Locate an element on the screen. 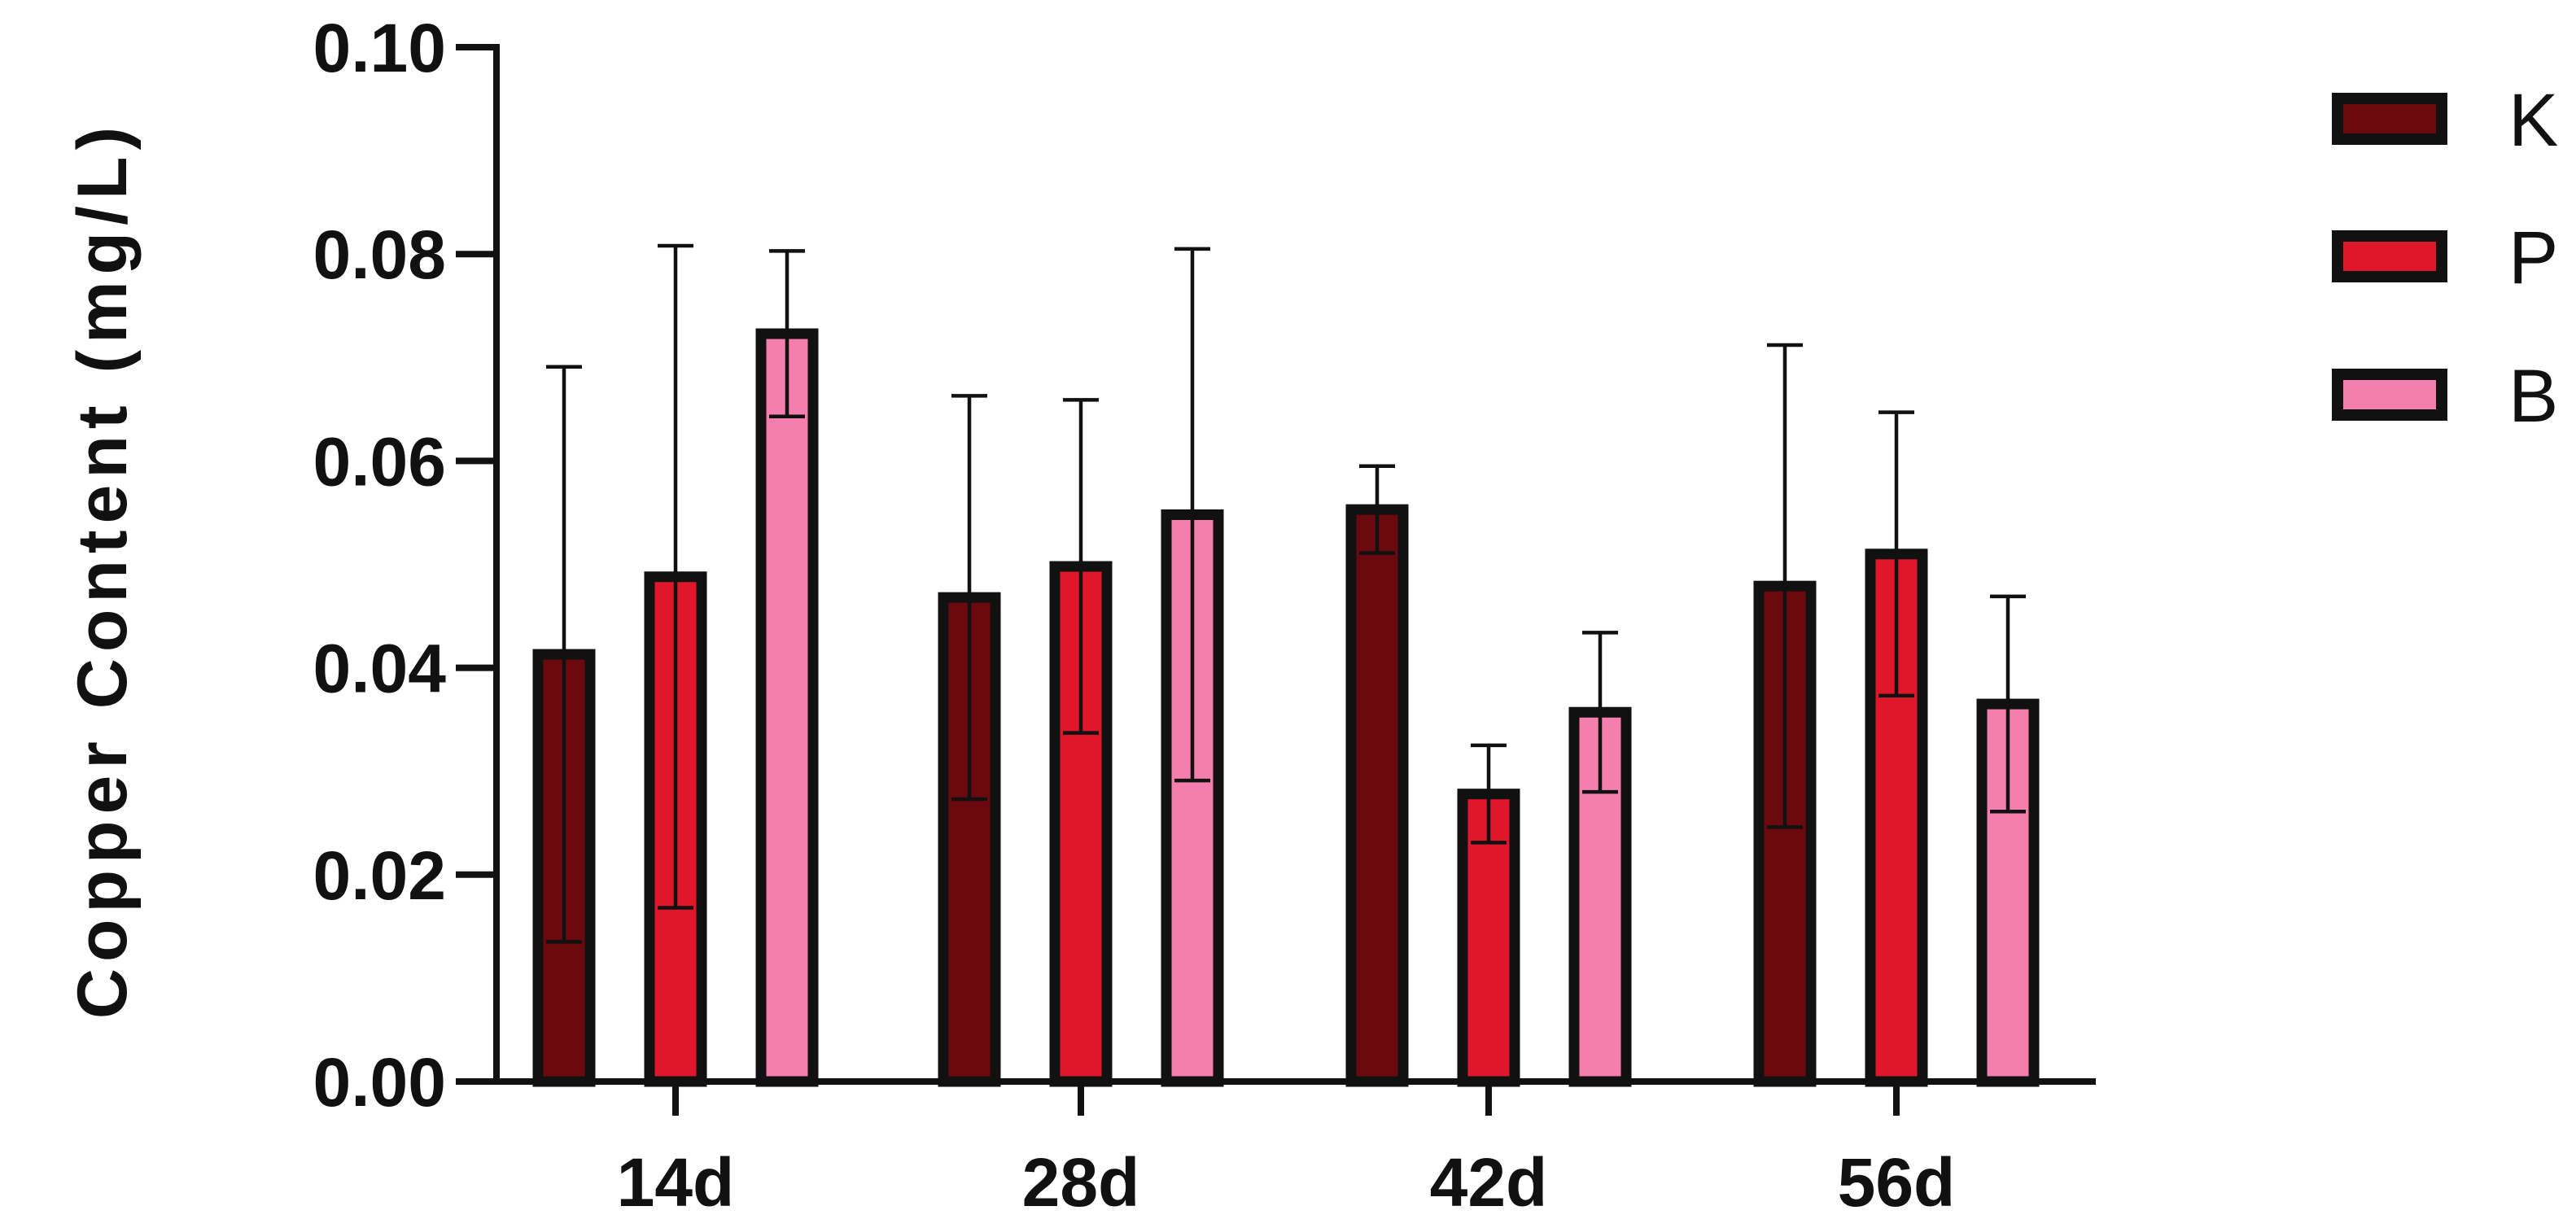  error-bar-B-42d is located at coordinates (1600, 712).